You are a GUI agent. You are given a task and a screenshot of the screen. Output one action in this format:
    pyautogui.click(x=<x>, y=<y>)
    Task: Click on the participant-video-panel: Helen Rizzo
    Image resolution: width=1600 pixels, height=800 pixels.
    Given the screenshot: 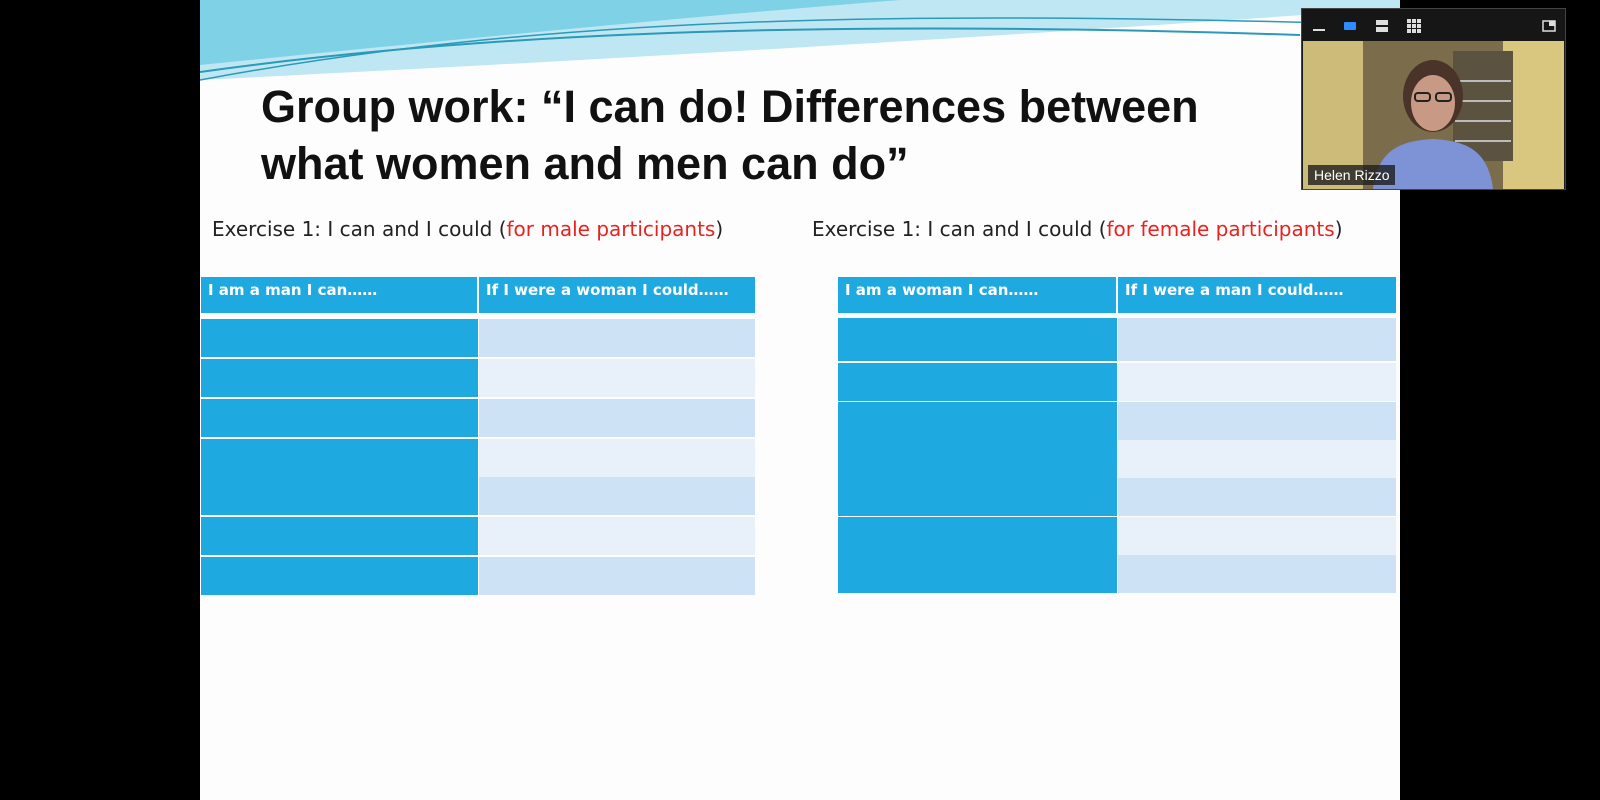 What is the action you would take?
    pyautogui.click(x=1433, y=99)
    